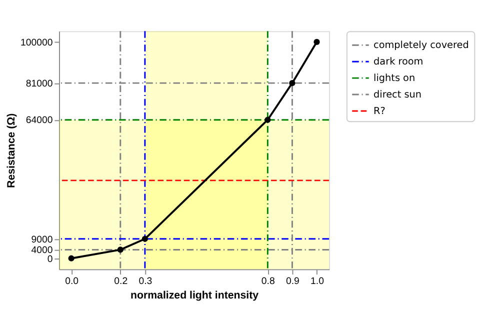 The width and height of the screenshot is (480, 320). Describe the element at coordinates (145, 282) in the screenshot. I see `x-tick-label: 0.3` at that location.